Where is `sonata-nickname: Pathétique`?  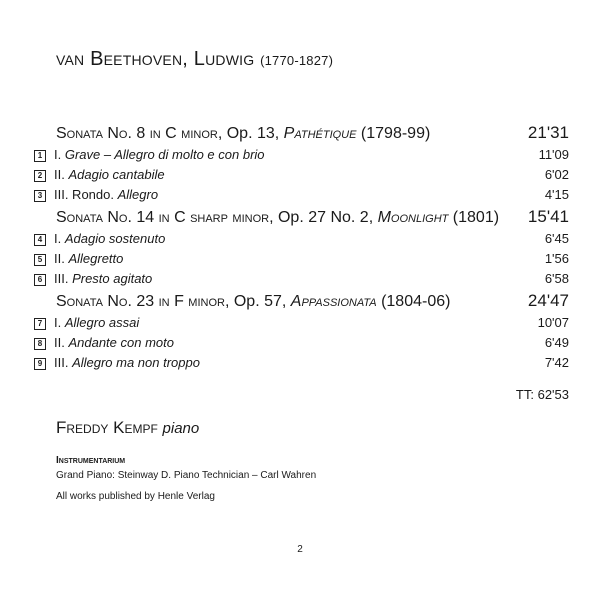
sonata-nickname: Pathétique is located at coordinates (320, 133).